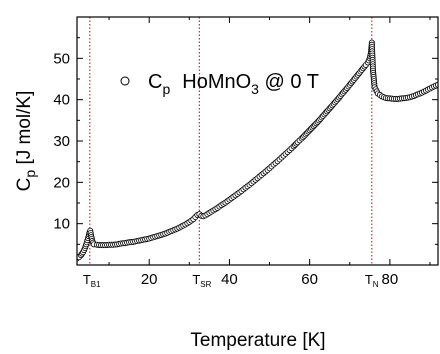 The height and width of the screenshot is (354, 440). What do you see at coordinates (30, 174) in the screenshot?
I see `y-axis-title-p: p` at bounding box center [30, 174].